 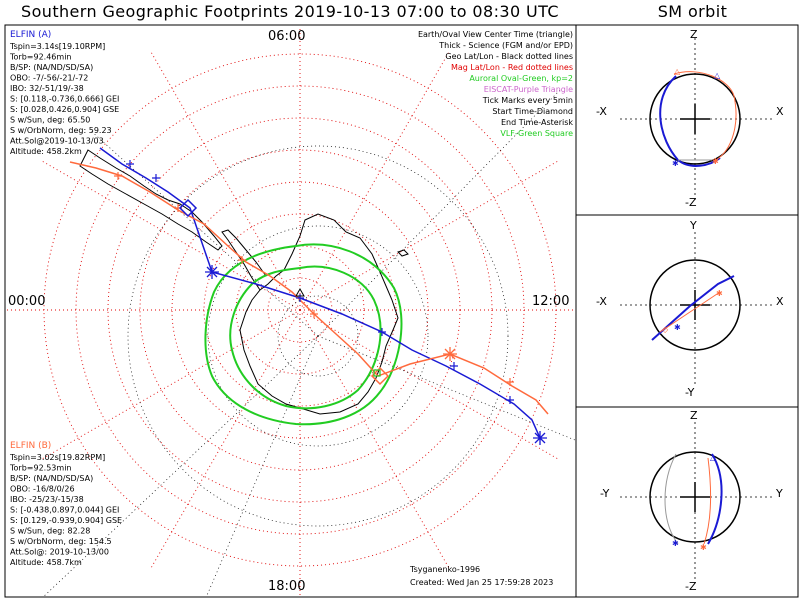 I want to click on legend-item: Auroral Oval-Green, kp=2, so click(x=521, y=78).